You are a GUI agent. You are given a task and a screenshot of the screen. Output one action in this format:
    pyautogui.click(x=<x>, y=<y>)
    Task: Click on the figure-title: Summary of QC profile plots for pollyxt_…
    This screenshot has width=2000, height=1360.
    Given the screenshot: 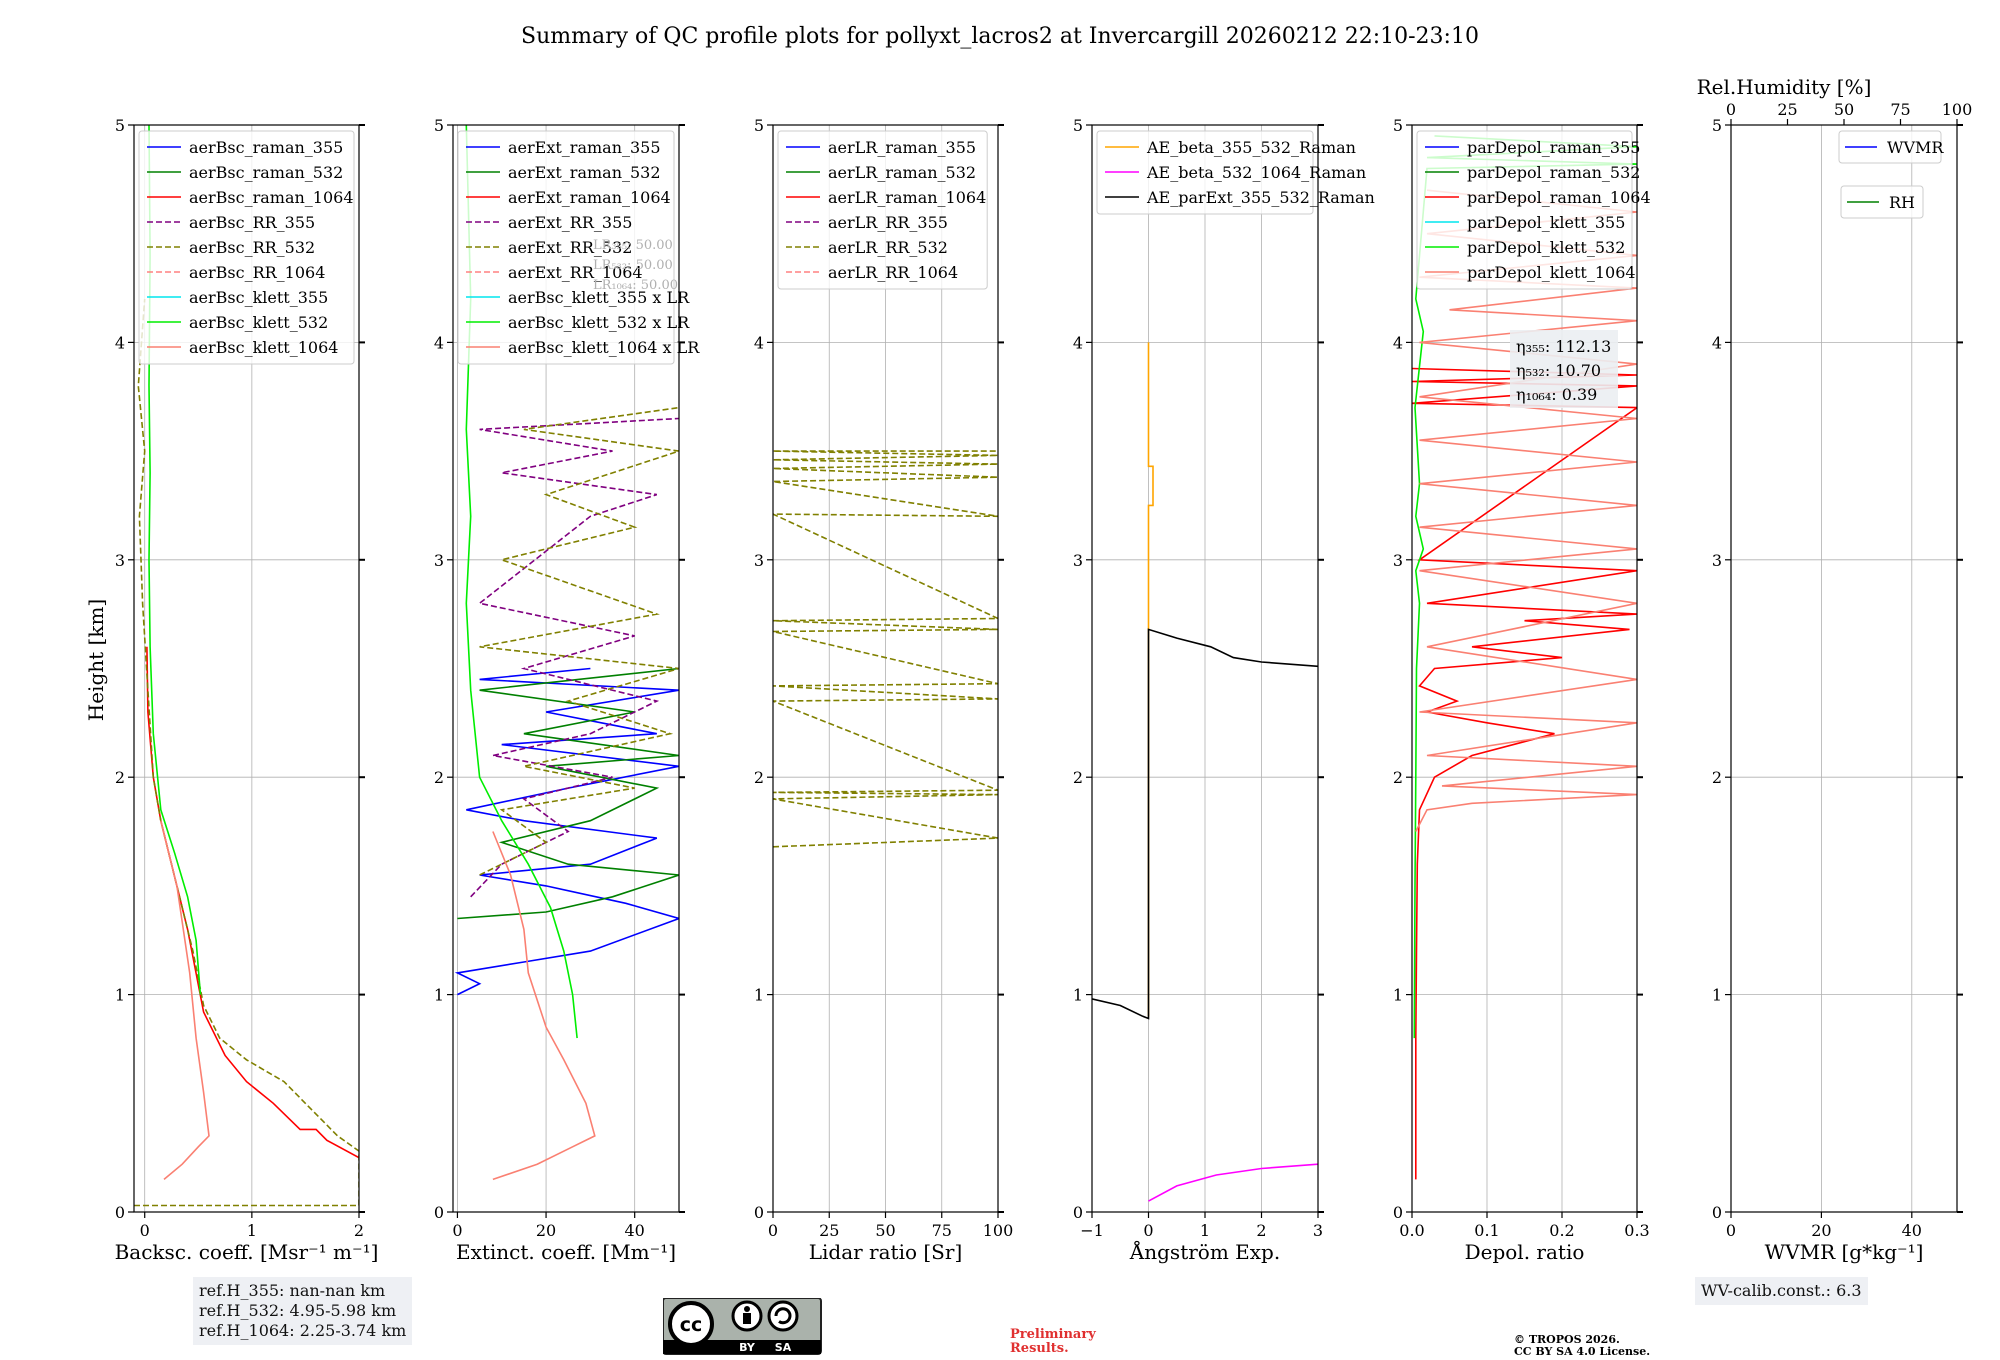 What is the action you would take?
    pyautogui.click(x=1000, y=36)
    